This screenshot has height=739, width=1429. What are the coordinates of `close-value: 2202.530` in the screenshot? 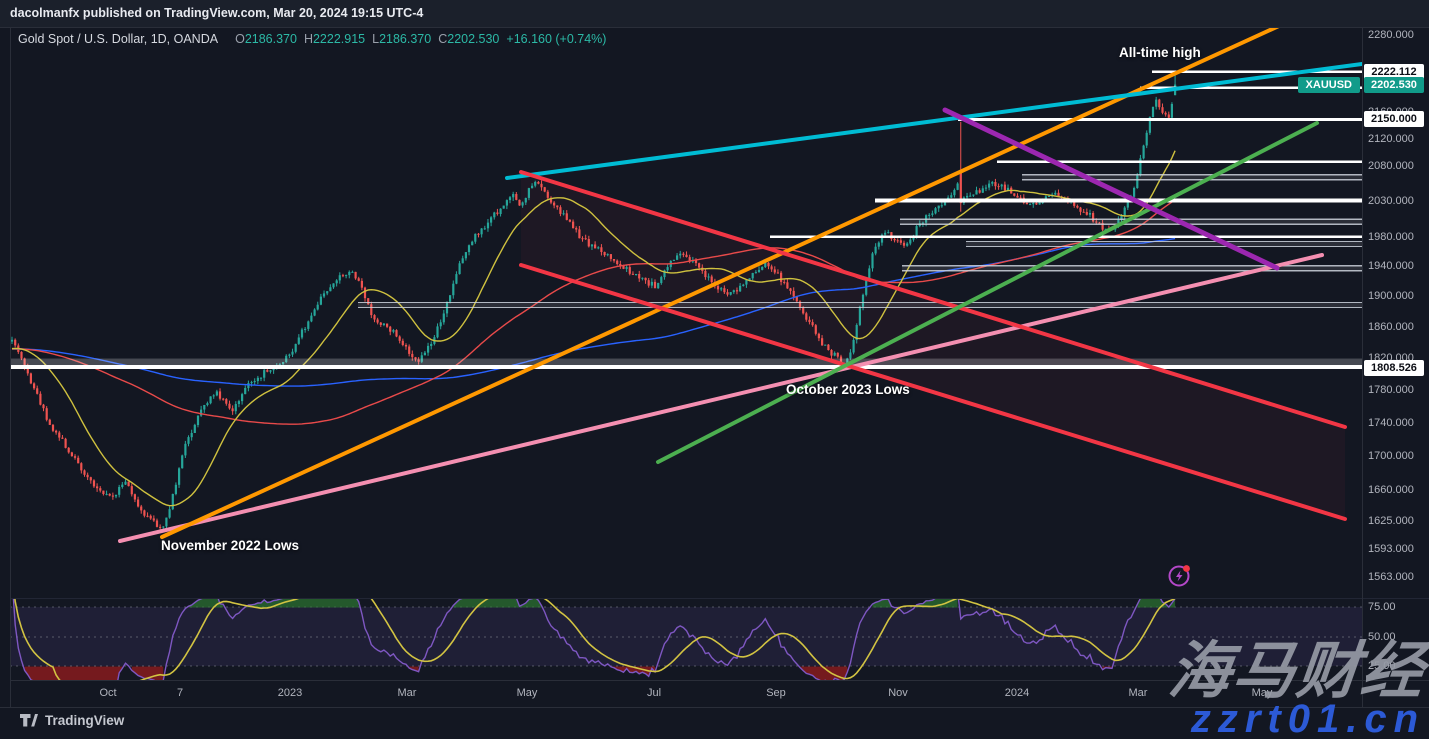 It's located at (473, 39).